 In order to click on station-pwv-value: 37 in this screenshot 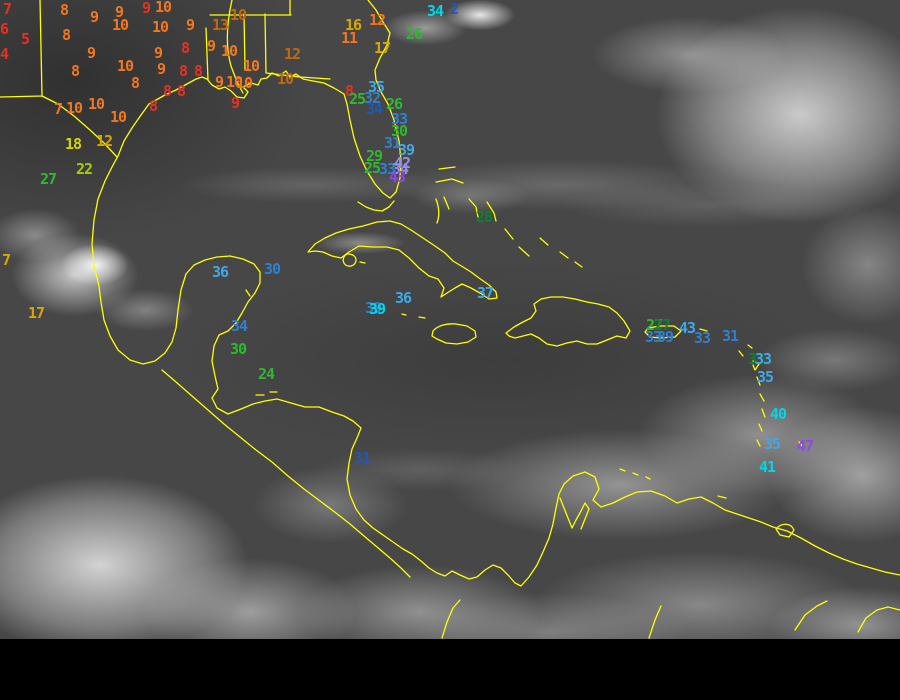, I will do `click(485, 293)`.